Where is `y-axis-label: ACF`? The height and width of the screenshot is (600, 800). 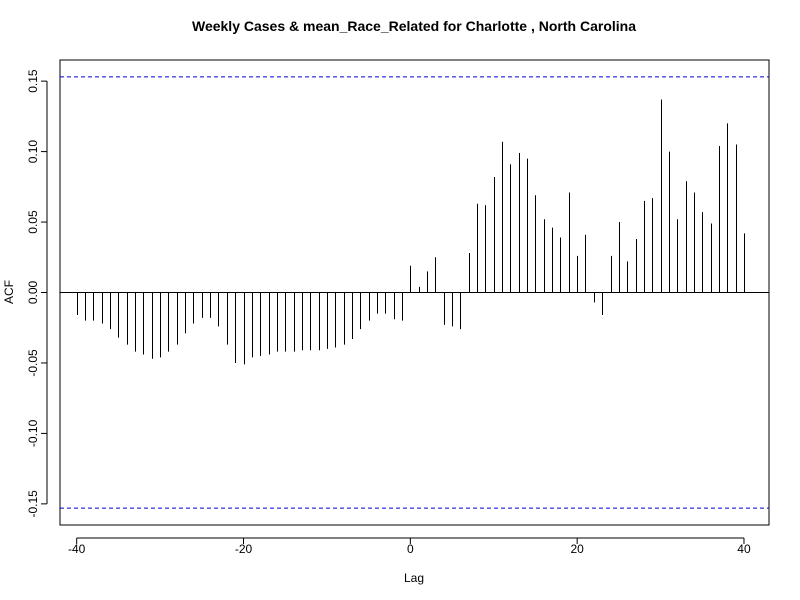 y-axis-label: ACF is located at coordinates (9, 292).